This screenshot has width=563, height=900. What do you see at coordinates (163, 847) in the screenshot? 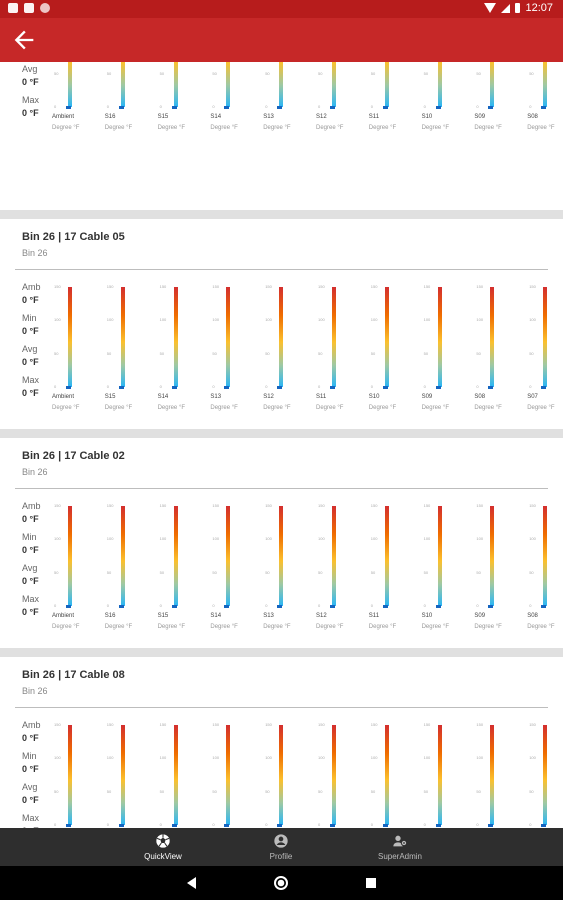
I see `nav-quickview: QuickView` at bounding box center [163, 847].